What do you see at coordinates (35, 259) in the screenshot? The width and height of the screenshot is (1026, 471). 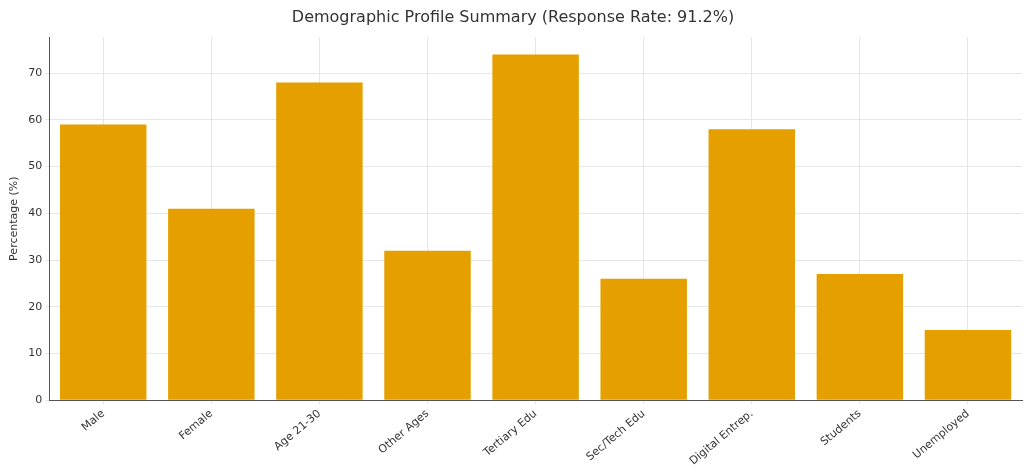 I see `y-tick-label: 30` at bounding box center [35, 259].